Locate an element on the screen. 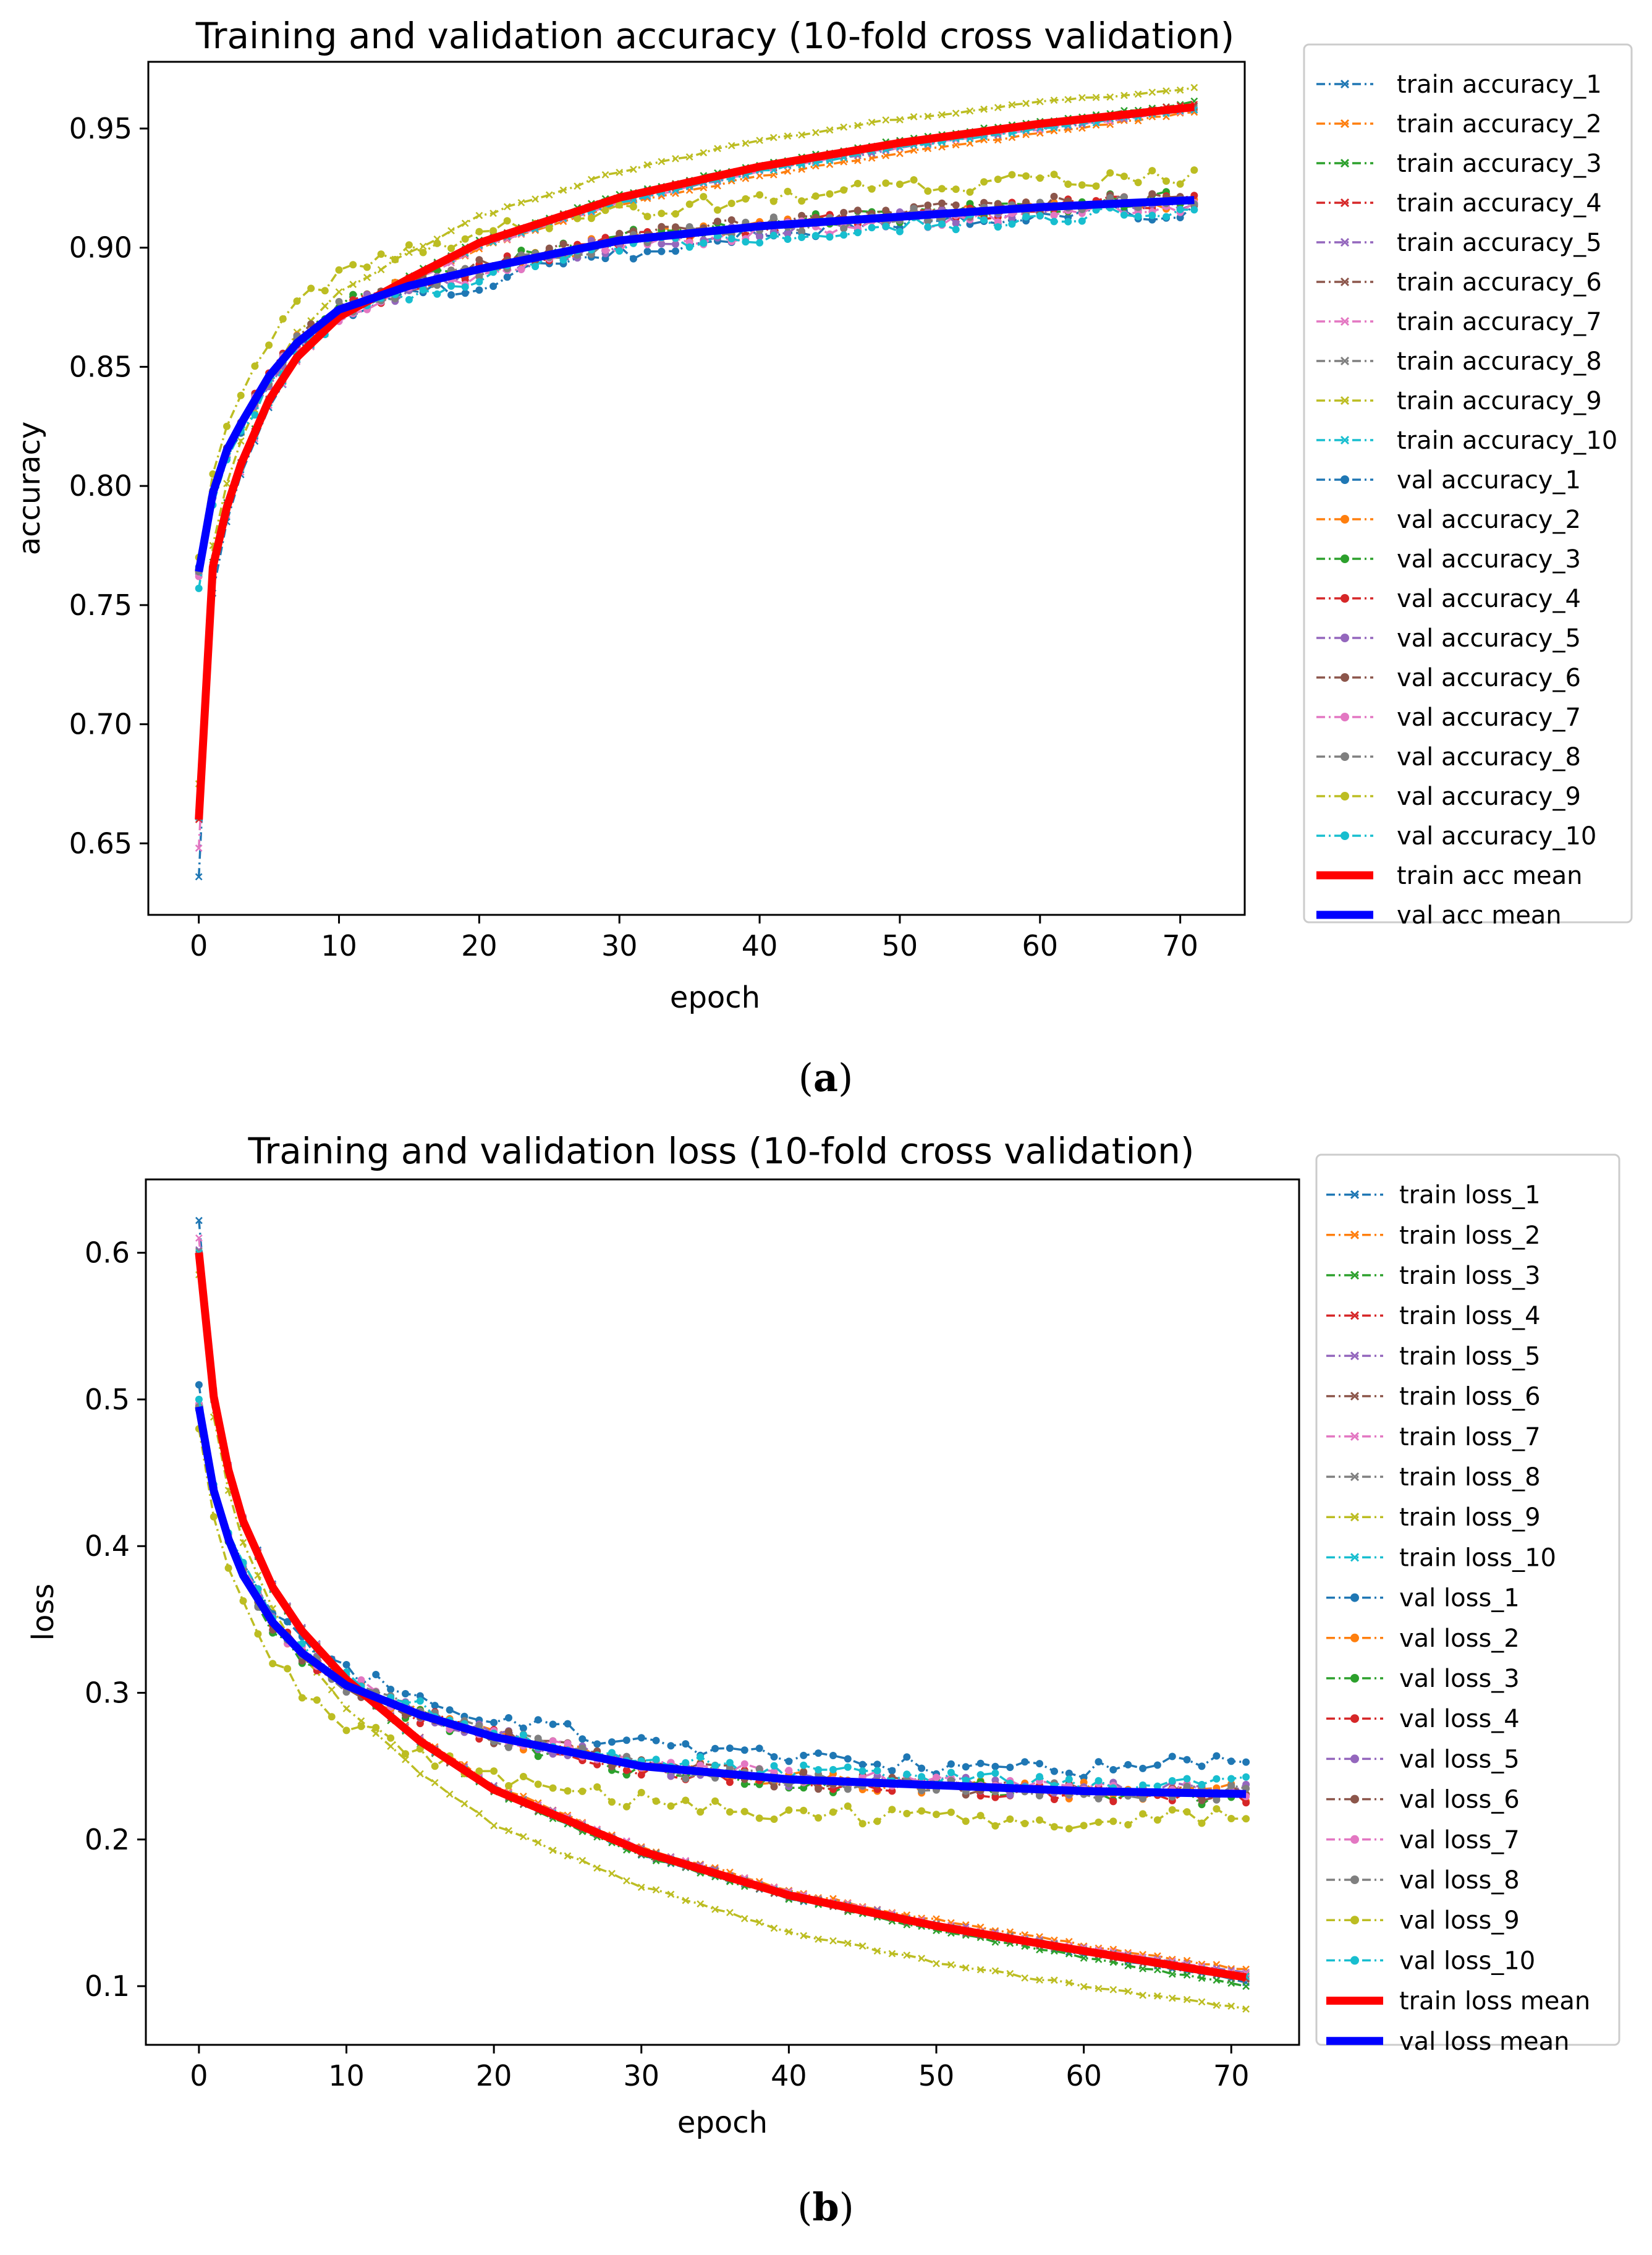  y-tick-label: 0.5 is located at coordinates (107, 1399).